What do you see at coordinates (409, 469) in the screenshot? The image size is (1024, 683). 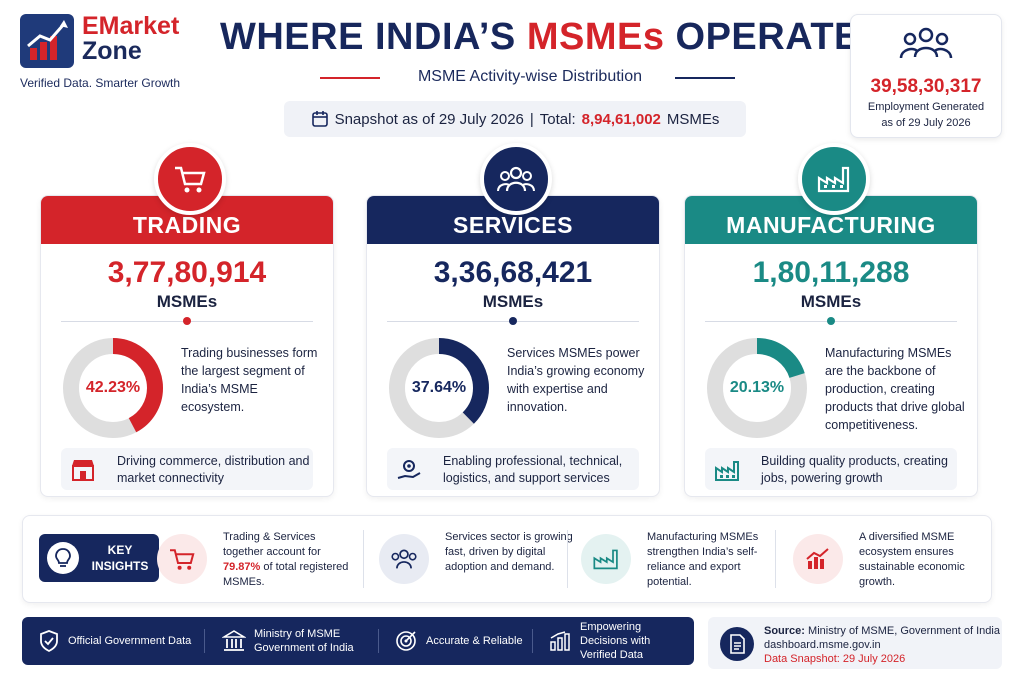 I see `gear-hand-icon` at bounding box center [409, 469].